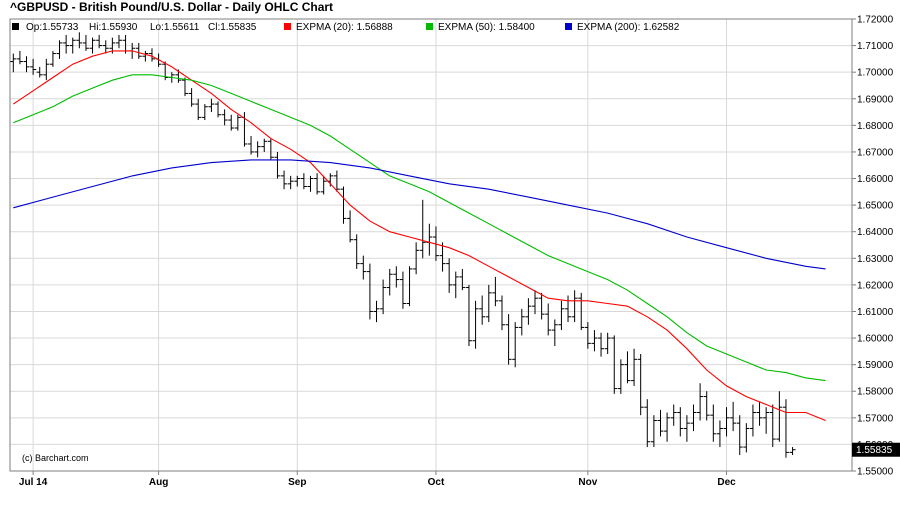 The height and width of the screenshot is (511, 900). What do you see at coordinates (158, 482) in the screenshot?
I see `x-tick-label: Aug` at bounding box center [158, 482].